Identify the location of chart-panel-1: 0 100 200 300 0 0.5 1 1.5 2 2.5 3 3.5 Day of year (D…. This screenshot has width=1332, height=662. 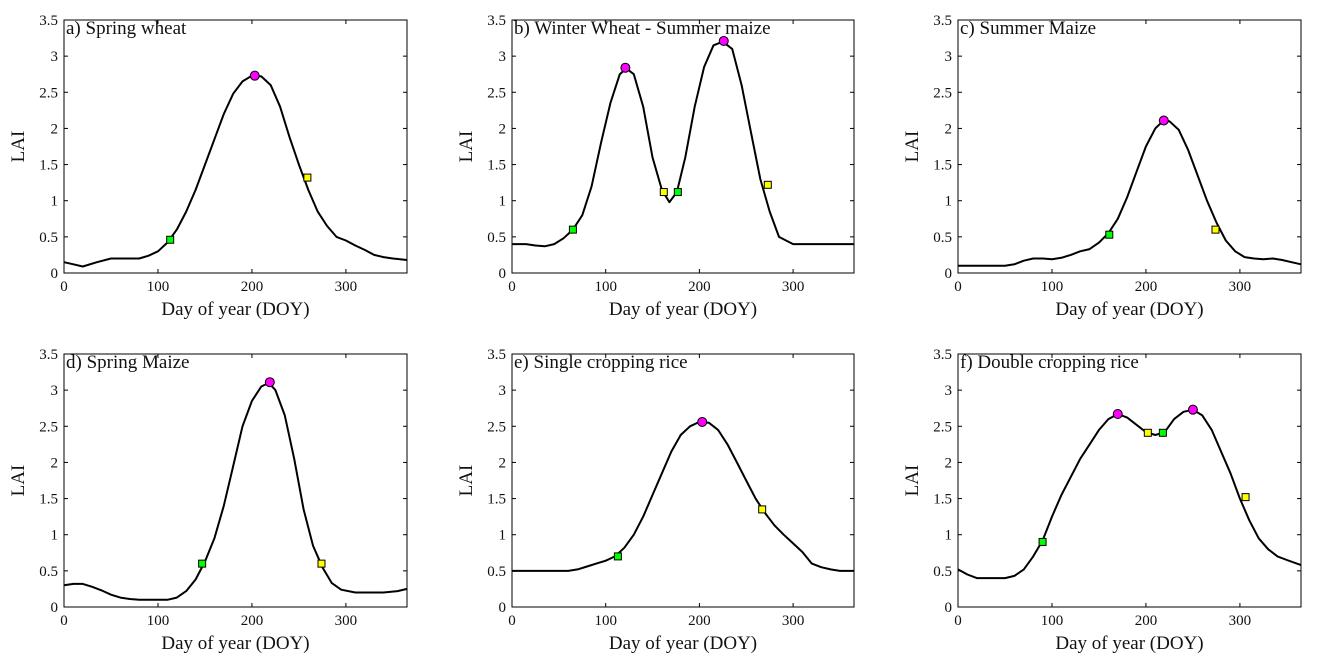
(655, 166).